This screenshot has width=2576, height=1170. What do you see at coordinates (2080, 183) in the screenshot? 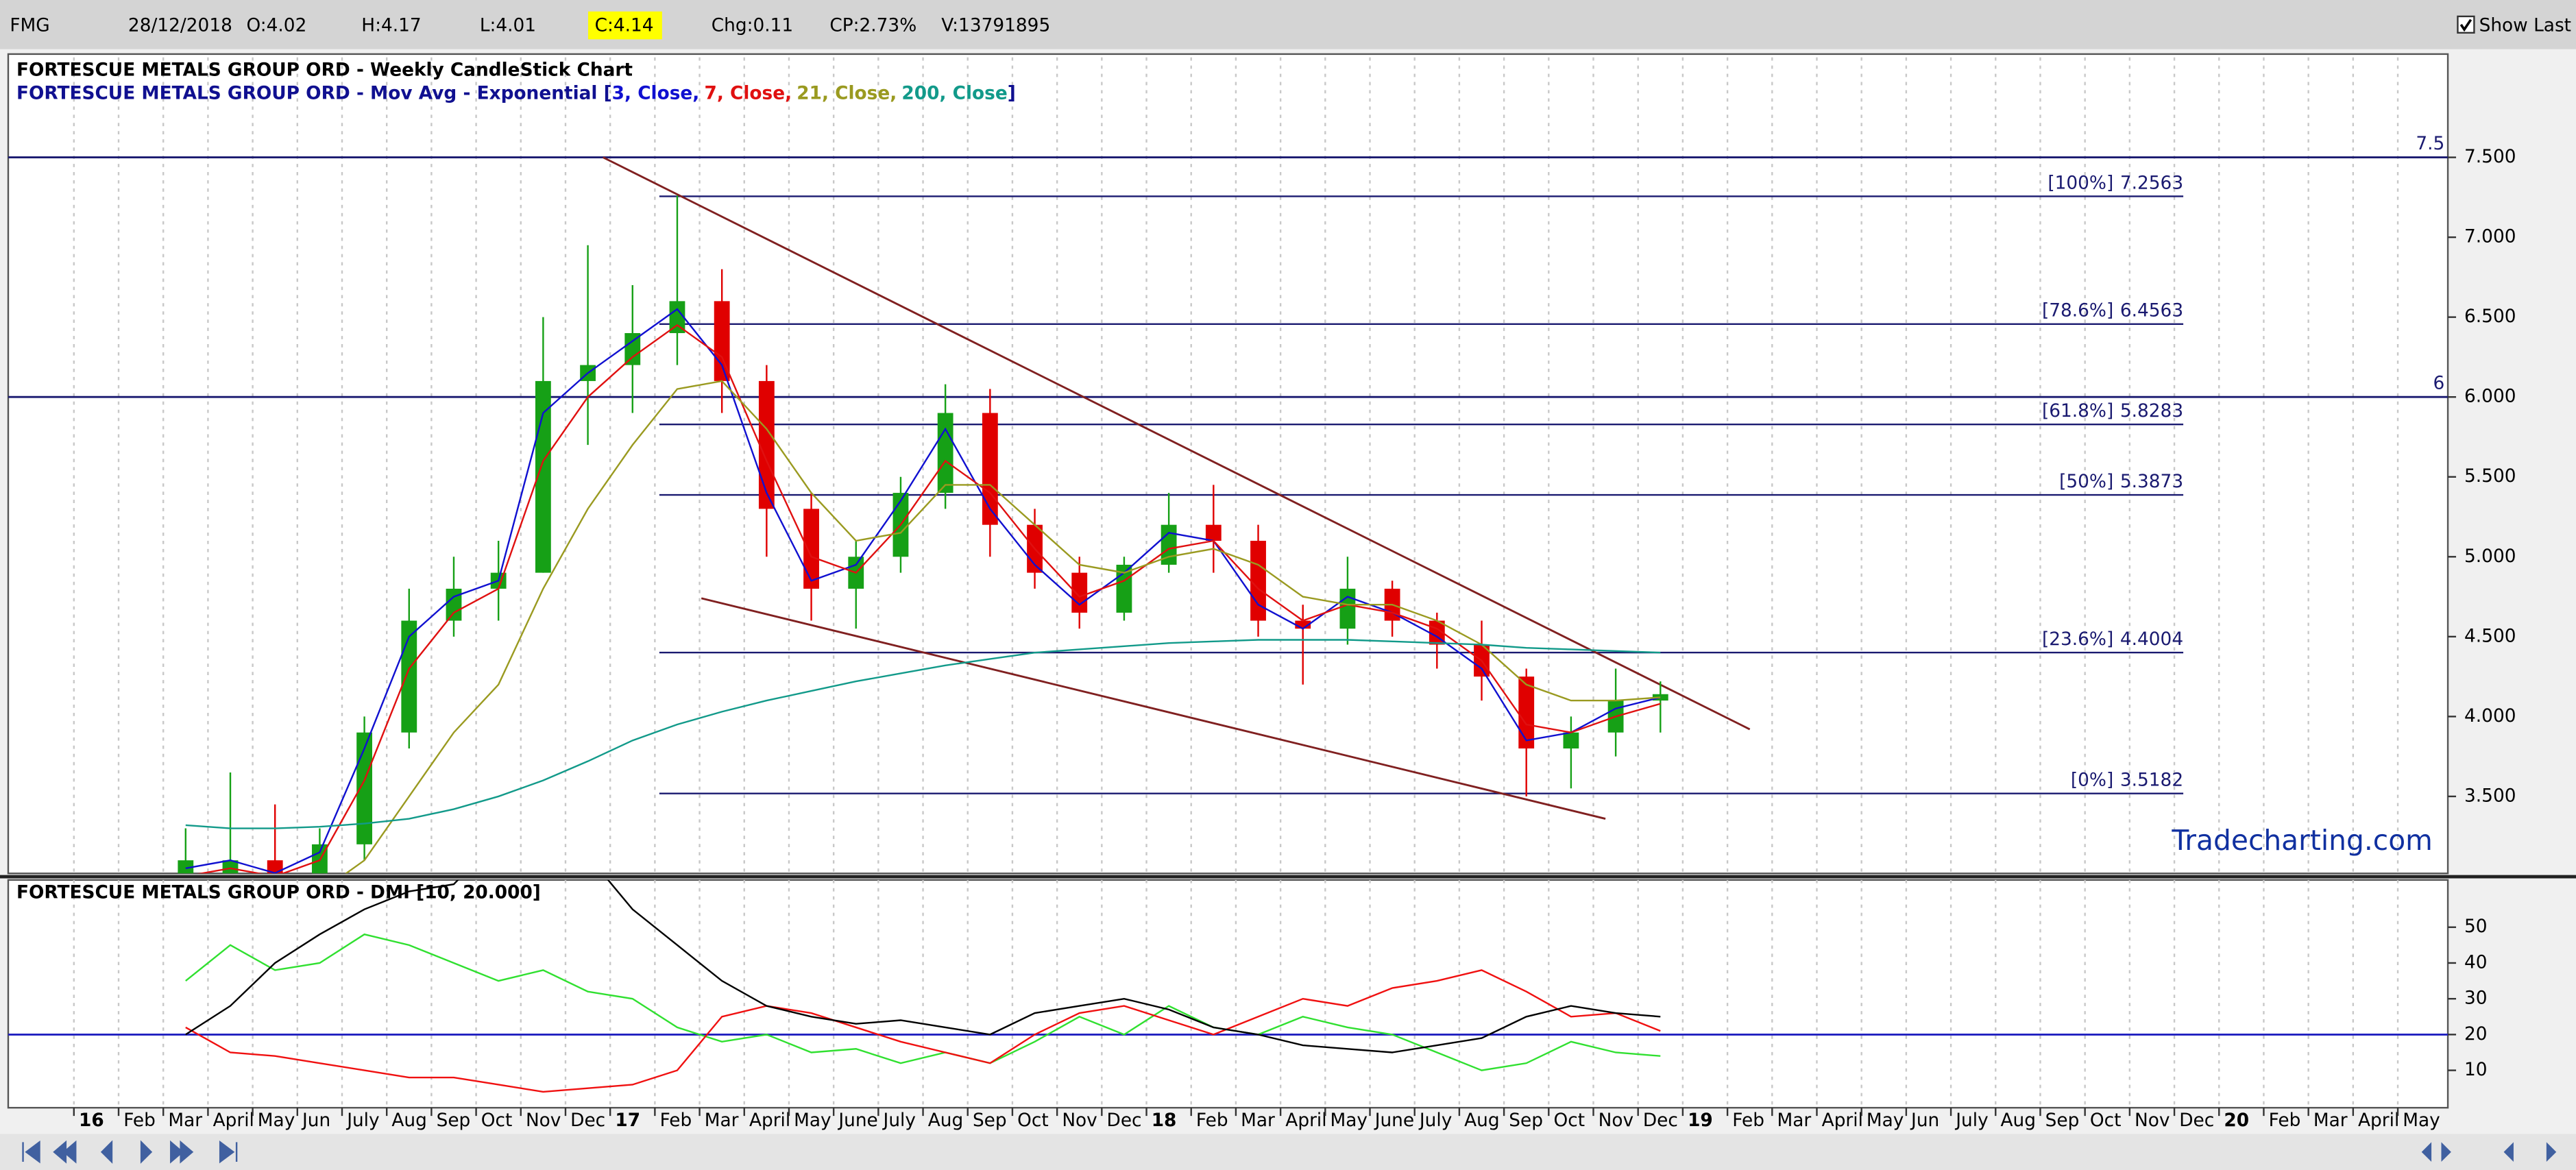
I see `fib-pct: [100%]` at bounding box center [2080, 183].